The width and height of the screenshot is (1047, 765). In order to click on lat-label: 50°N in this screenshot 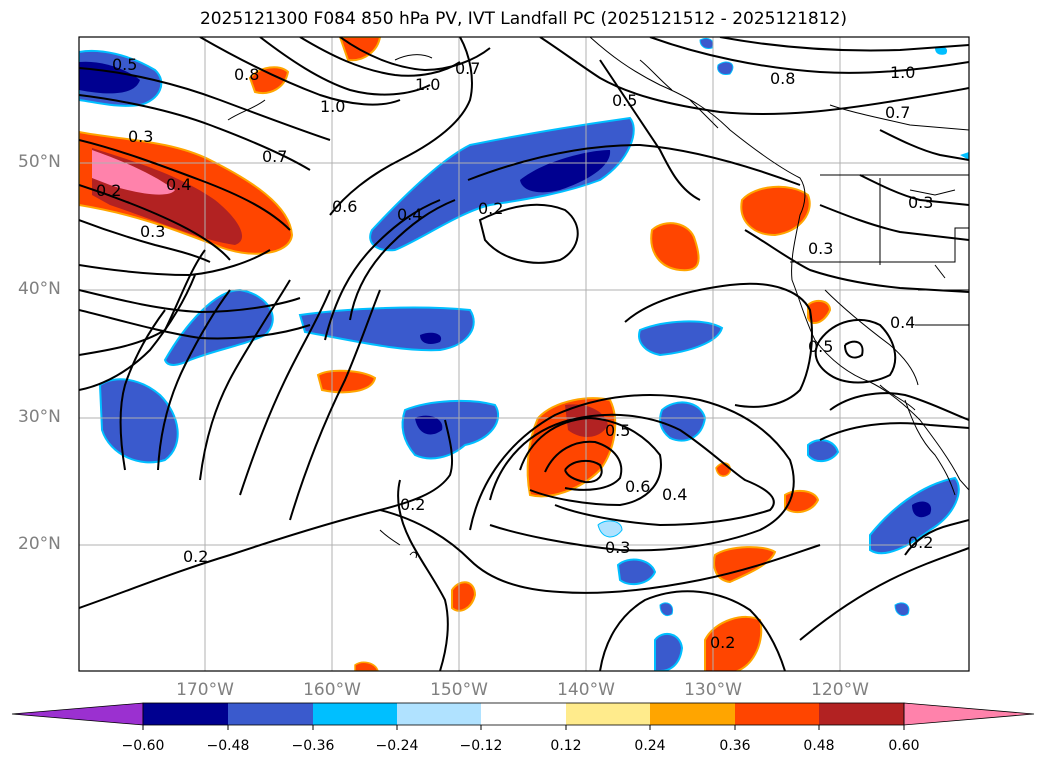, I will do `click(39, 162)`.